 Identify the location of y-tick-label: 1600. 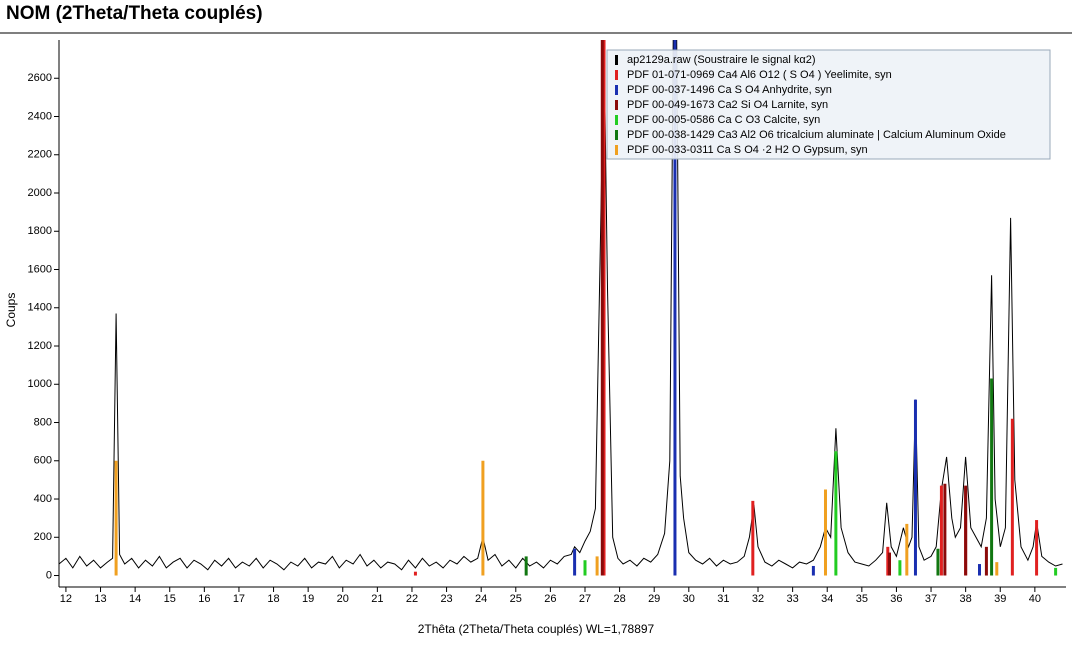
(40, 269).